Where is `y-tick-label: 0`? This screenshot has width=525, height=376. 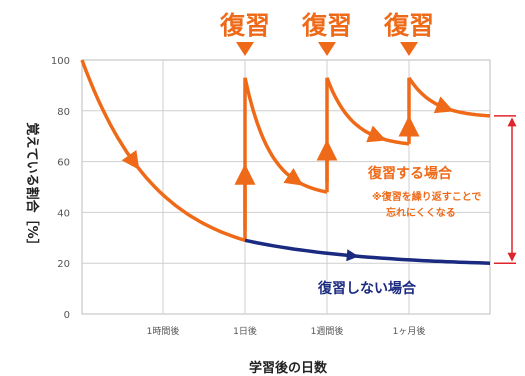 y-tick-label: 0 is located at coordinates (67, 315).